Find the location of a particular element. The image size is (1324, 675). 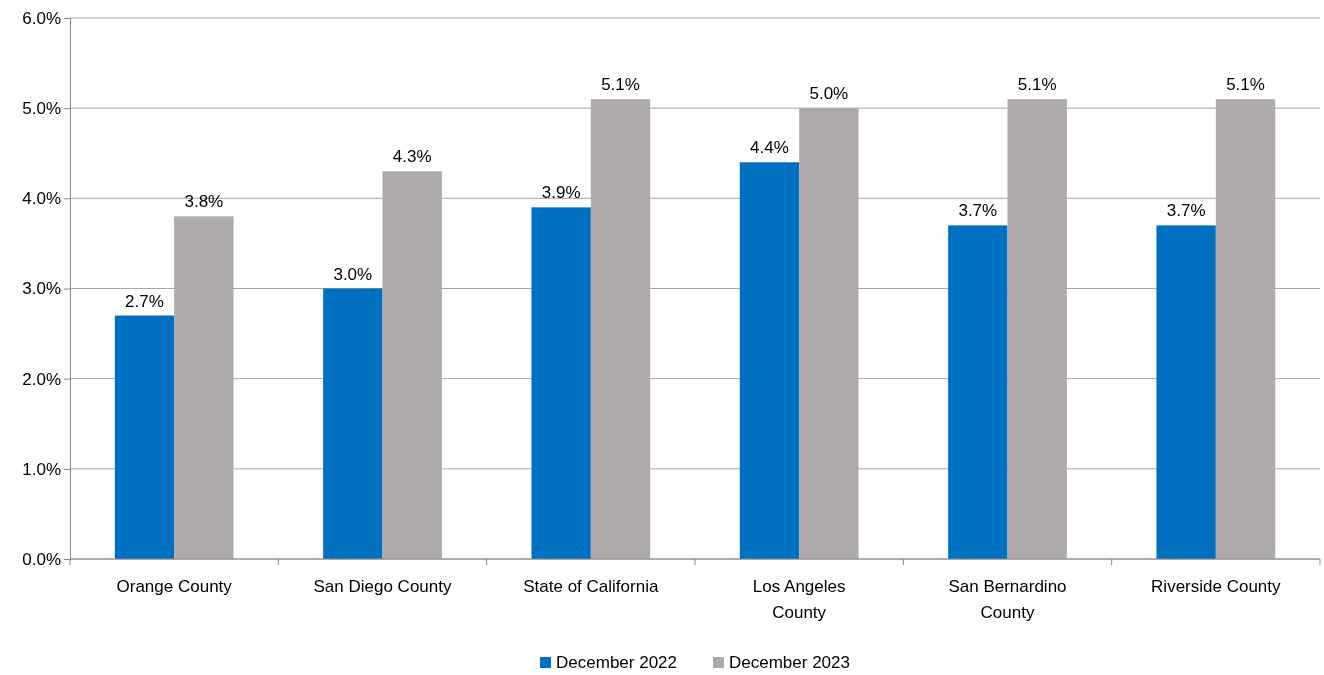

legend-label: December 2023 is located at coordinates (789, 662).